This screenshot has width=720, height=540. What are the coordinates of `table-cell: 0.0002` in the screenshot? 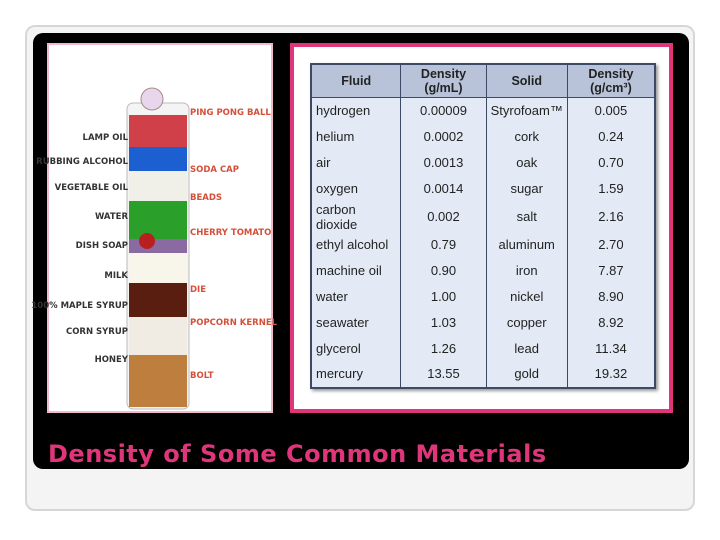 It's located at (443, 136).